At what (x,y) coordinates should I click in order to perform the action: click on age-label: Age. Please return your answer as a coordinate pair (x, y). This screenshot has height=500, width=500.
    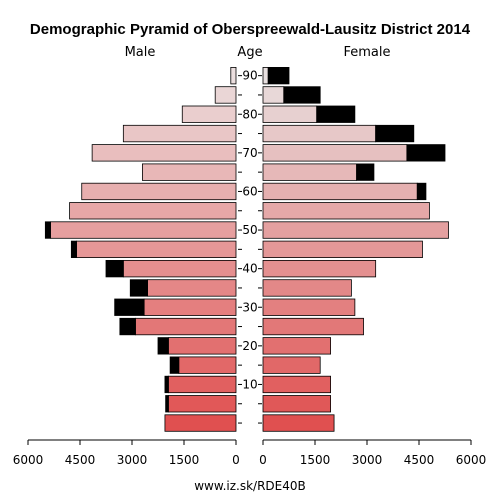
    Looking at the image, I should click on (249, 52).